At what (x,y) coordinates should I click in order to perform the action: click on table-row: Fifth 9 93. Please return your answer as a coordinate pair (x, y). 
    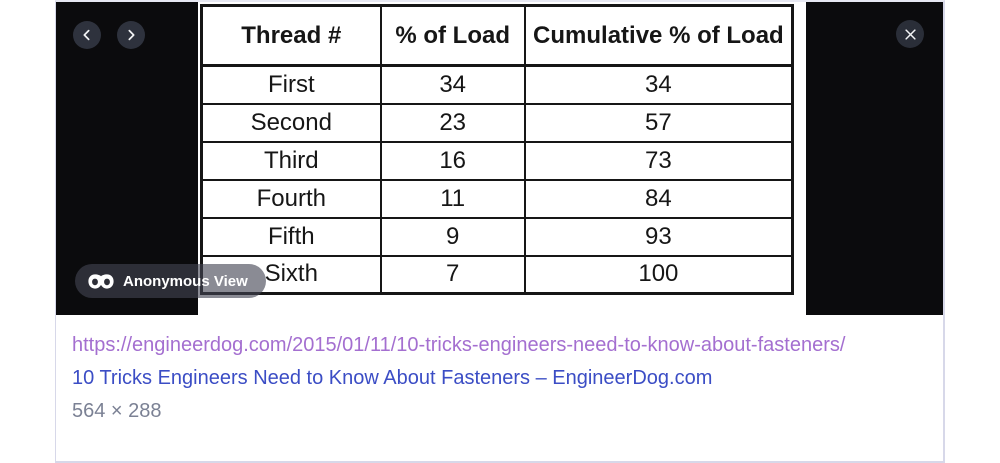
    Looking at the image, I should click on (497, 236).